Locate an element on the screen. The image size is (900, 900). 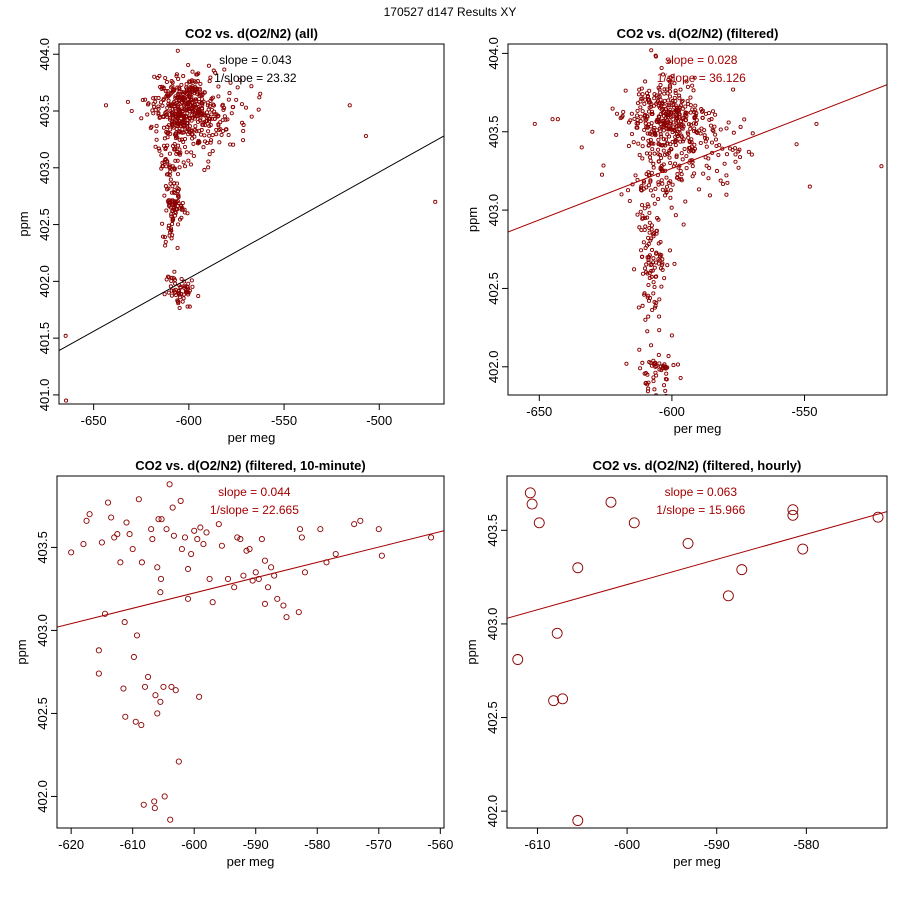
y-tick-label: 402.0 is located at coordinates (493, 367).